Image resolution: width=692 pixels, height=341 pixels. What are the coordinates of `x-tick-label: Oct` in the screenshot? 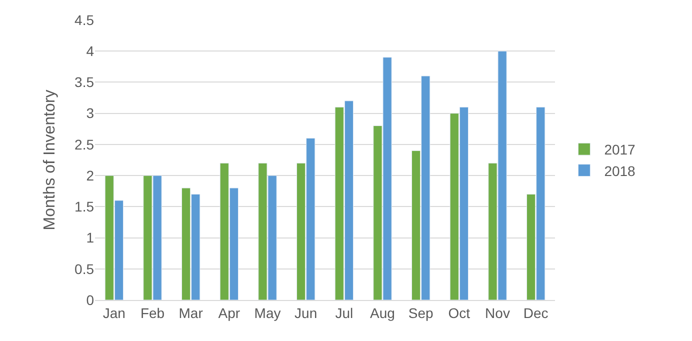 It's located at (459, 312).